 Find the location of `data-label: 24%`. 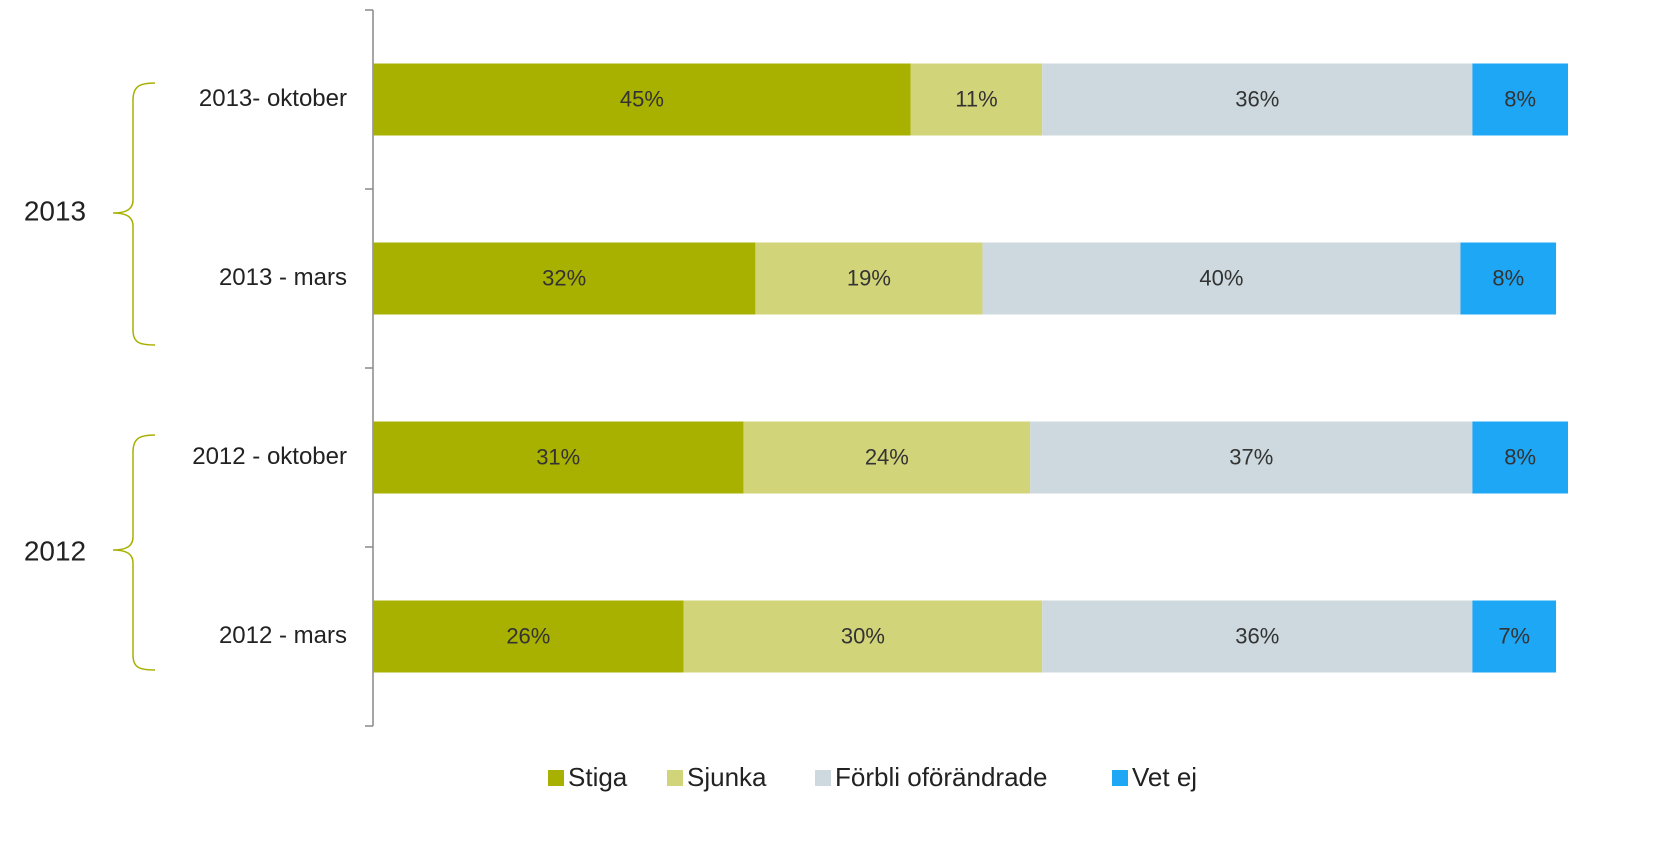

data-label: 24% is located at coordinates (887, 456).